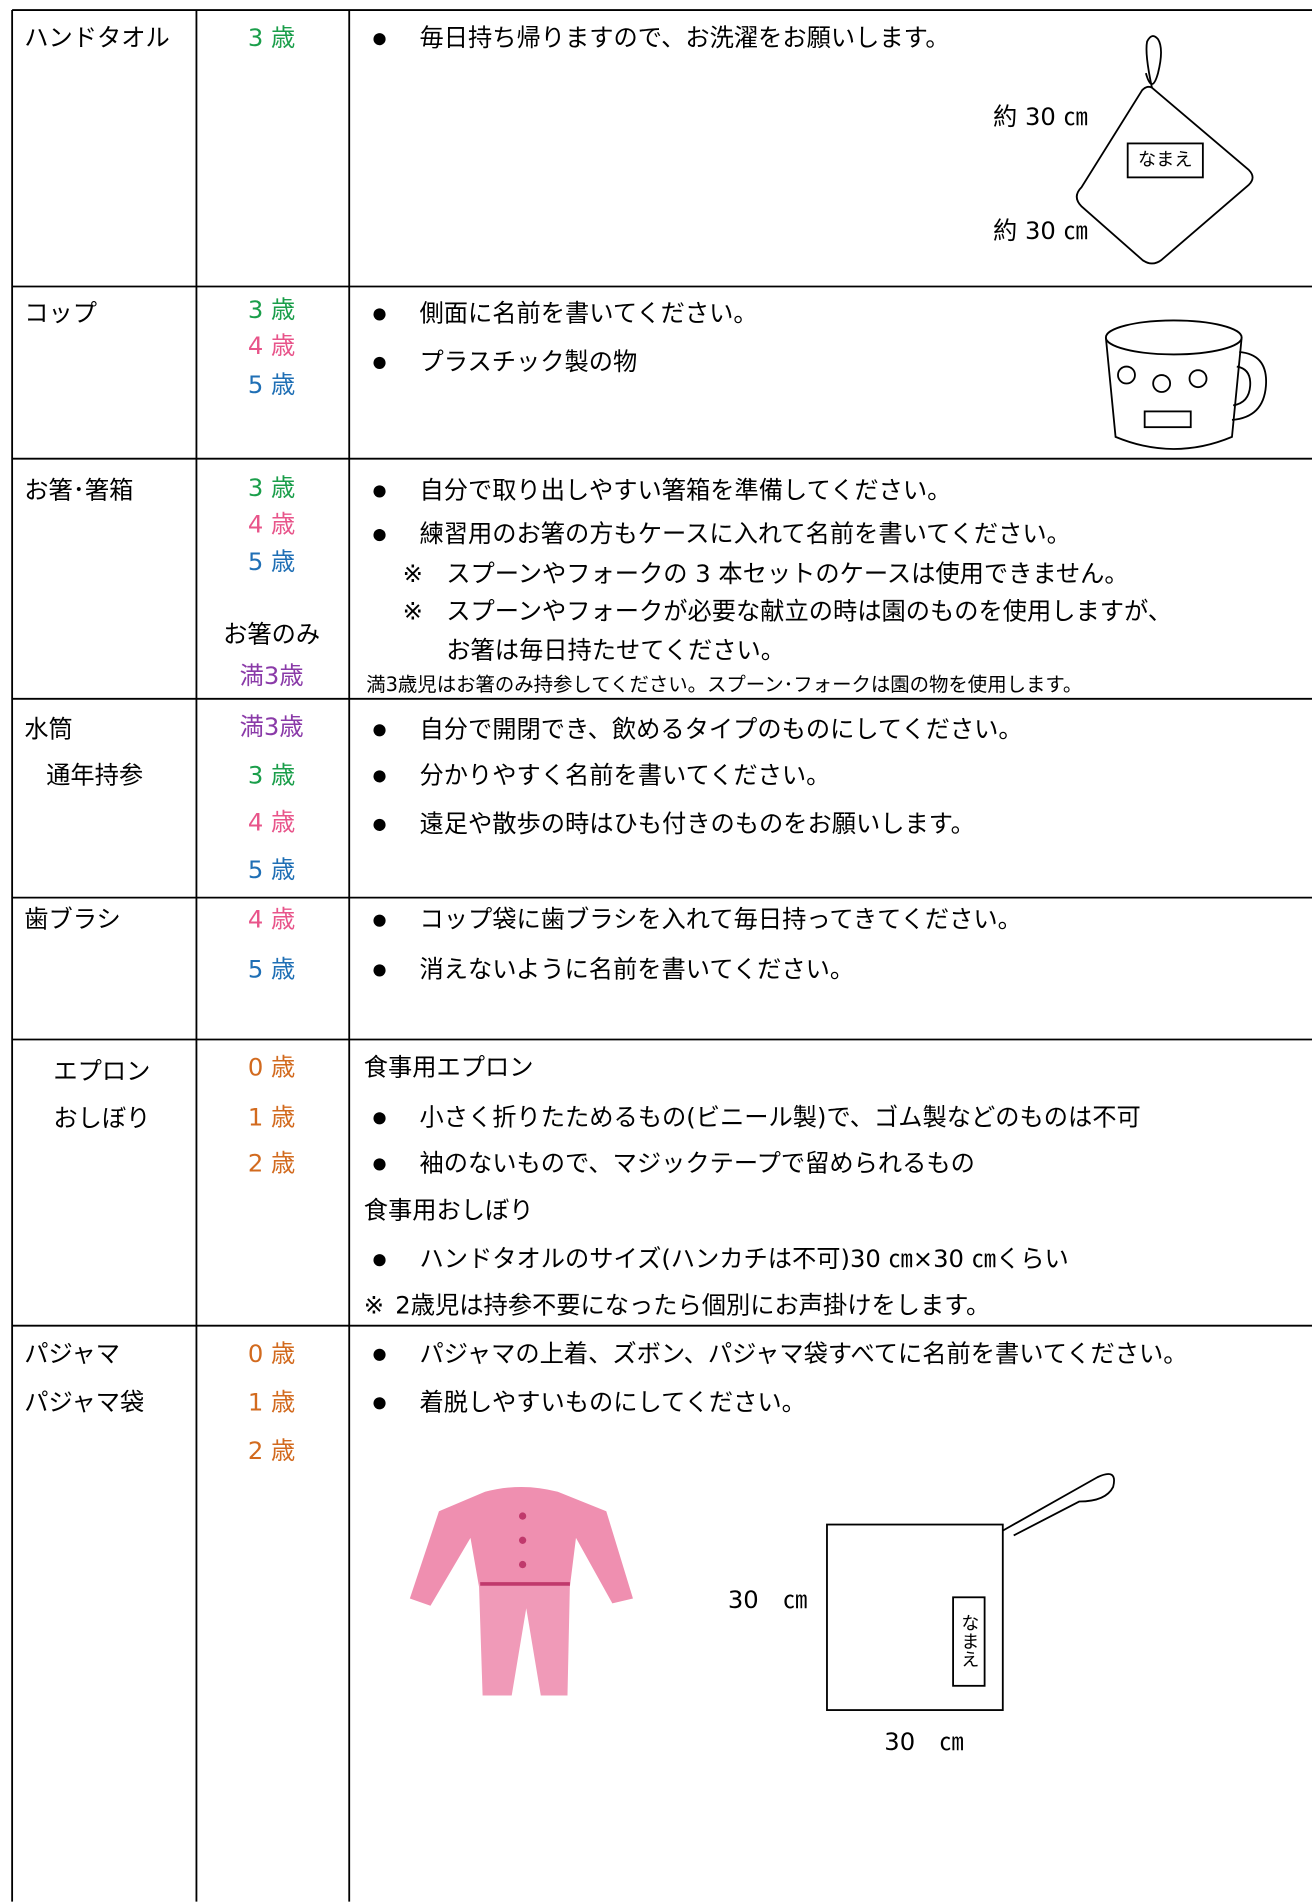 The image size is (1312, 1902). What do you see at coordinates (78, 489) in the screenshot?
I see `item-name: お箸･箸箱` at bounding box center [78, 489].